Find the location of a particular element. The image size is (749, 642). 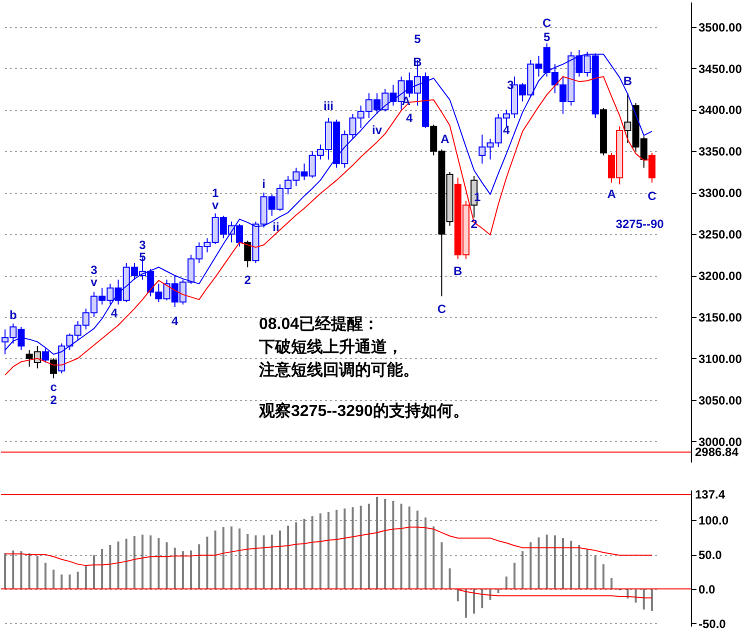

annotation: ii is located at coordinates (276, 227).